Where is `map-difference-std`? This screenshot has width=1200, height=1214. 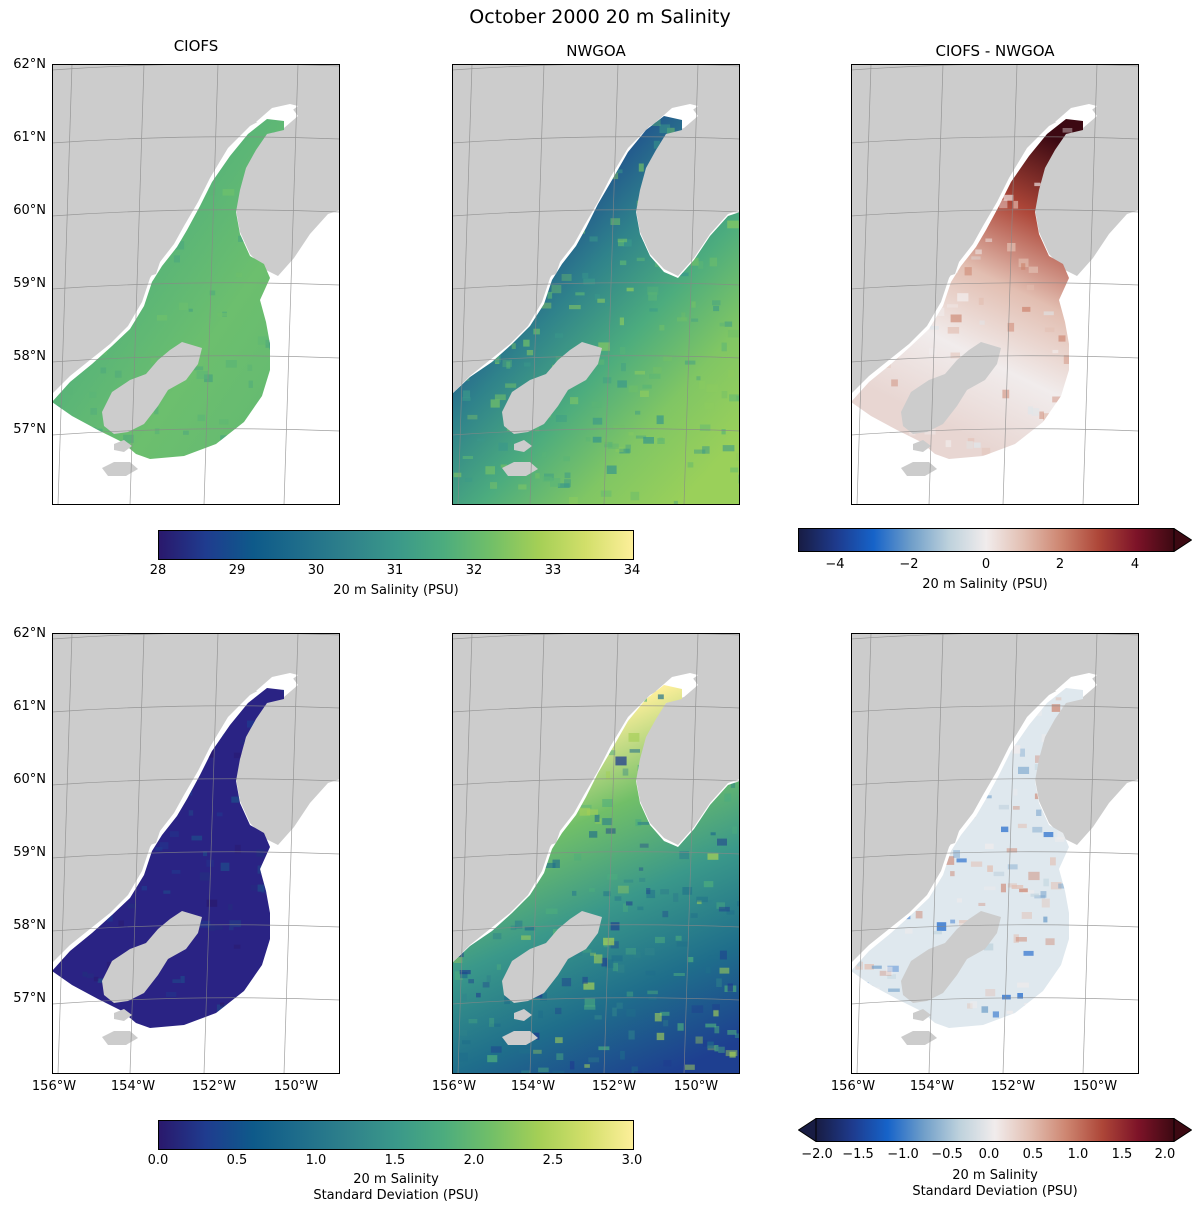
map-difference-std is located at coordinates (995, 853).